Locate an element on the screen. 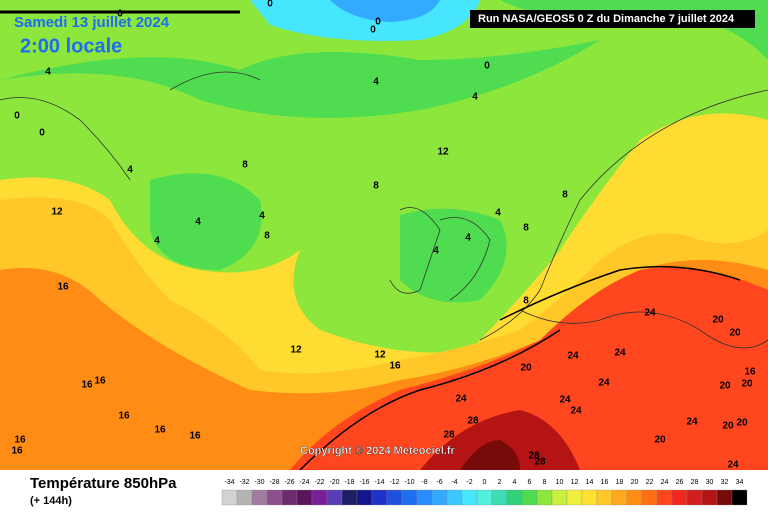  scale-label: 28 is located at coordinates (695, 482).